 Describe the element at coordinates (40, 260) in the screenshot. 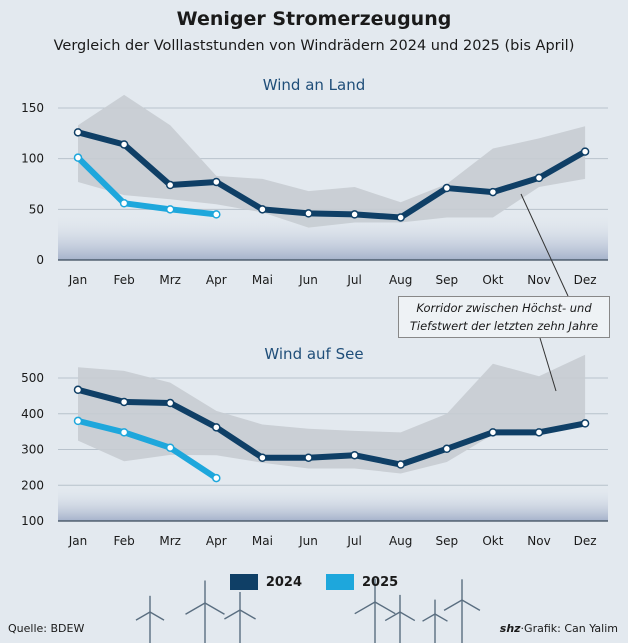

I see `y-tick-label: 0` at that location.